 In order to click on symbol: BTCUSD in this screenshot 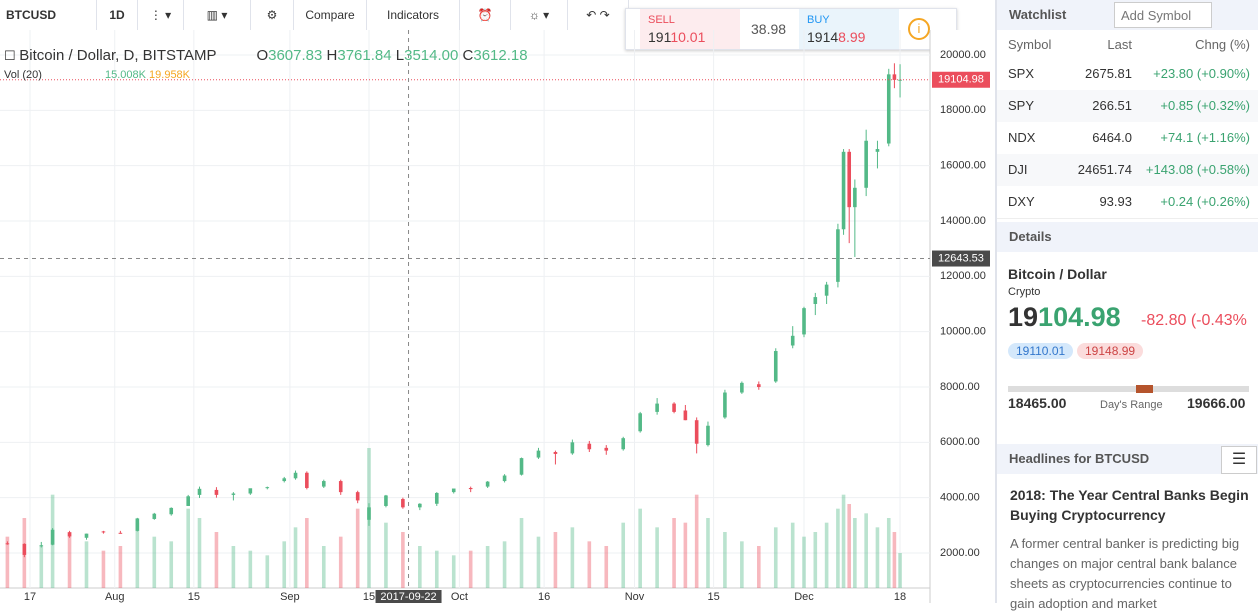, I will do `click(48, 15)`.